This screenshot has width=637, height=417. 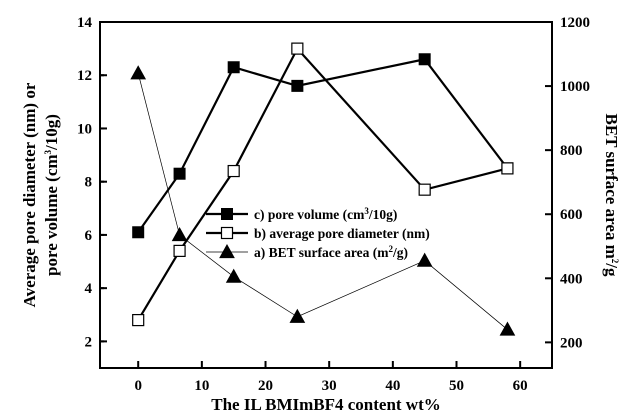 I want to click on left-y-axis-title-line1: Average pore diameter (nm) or, so click(x=29, y=194).